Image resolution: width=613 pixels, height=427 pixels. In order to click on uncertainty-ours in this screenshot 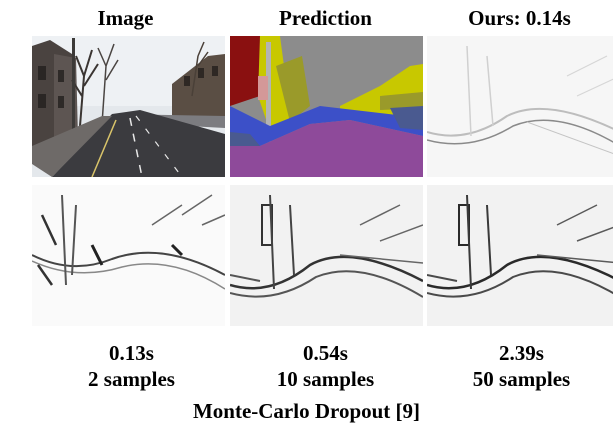, I will do `click(520, 106)`.